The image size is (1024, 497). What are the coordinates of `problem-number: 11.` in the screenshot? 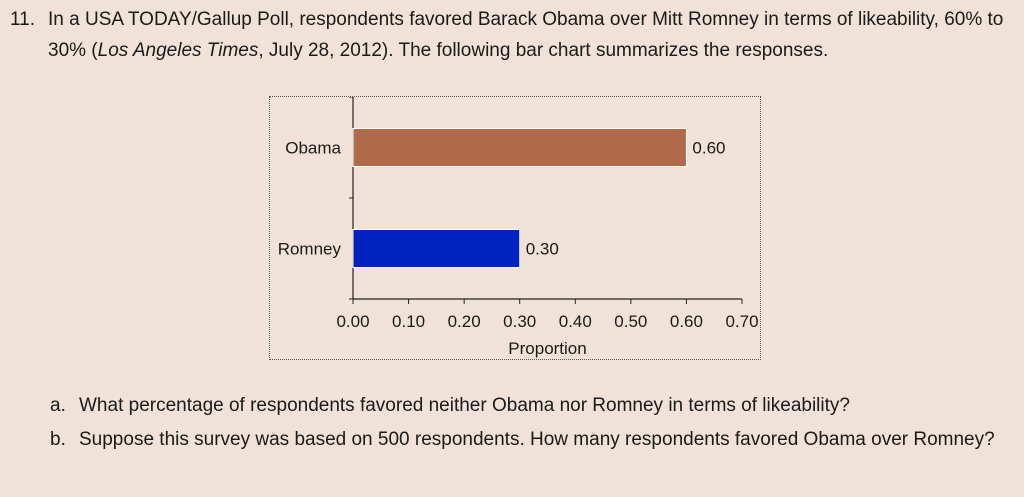 It's located at (23, 19).